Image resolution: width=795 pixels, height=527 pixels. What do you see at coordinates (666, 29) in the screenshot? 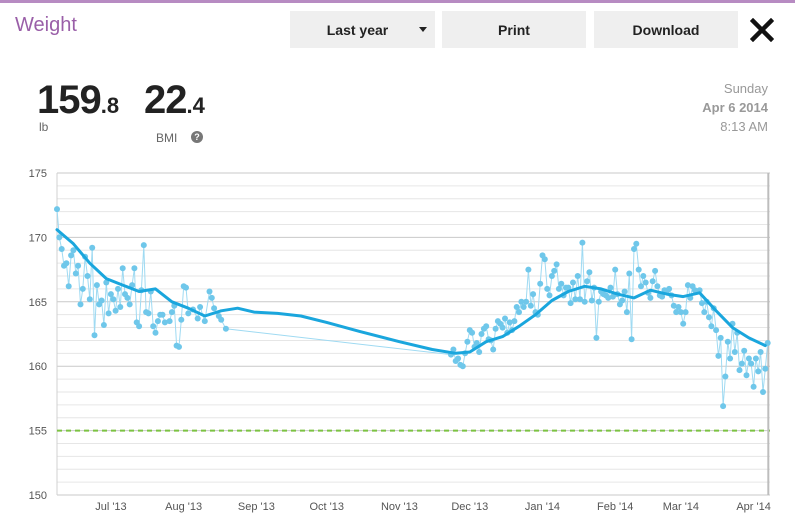
I see `download-button: Download` at bounding box center [666, 29].